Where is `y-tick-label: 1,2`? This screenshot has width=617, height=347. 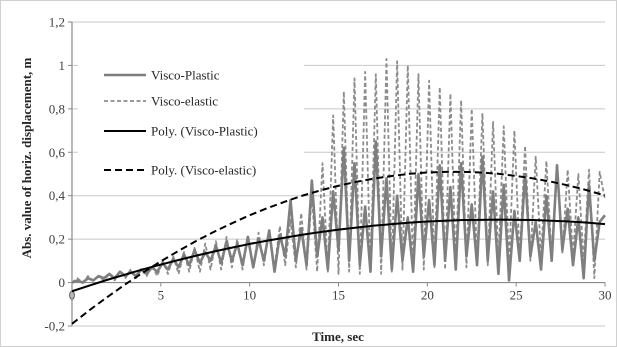 y-tick-label: 1,2 is located at coordinates (57, 22).